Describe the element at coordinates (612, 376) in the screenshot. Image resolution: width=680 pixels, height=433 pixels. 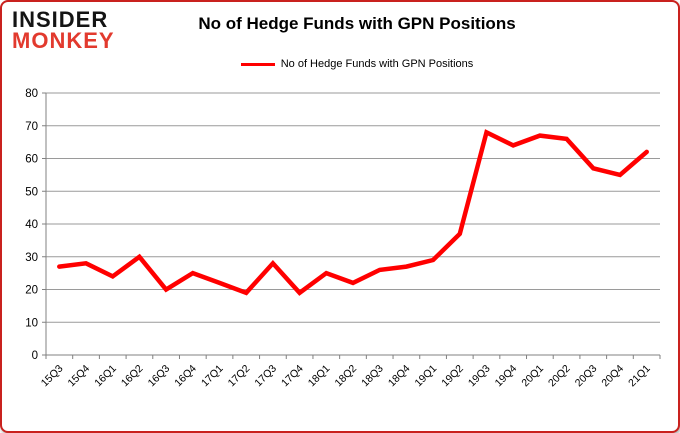
I see `x-axis-label: 20Q4` at that location.